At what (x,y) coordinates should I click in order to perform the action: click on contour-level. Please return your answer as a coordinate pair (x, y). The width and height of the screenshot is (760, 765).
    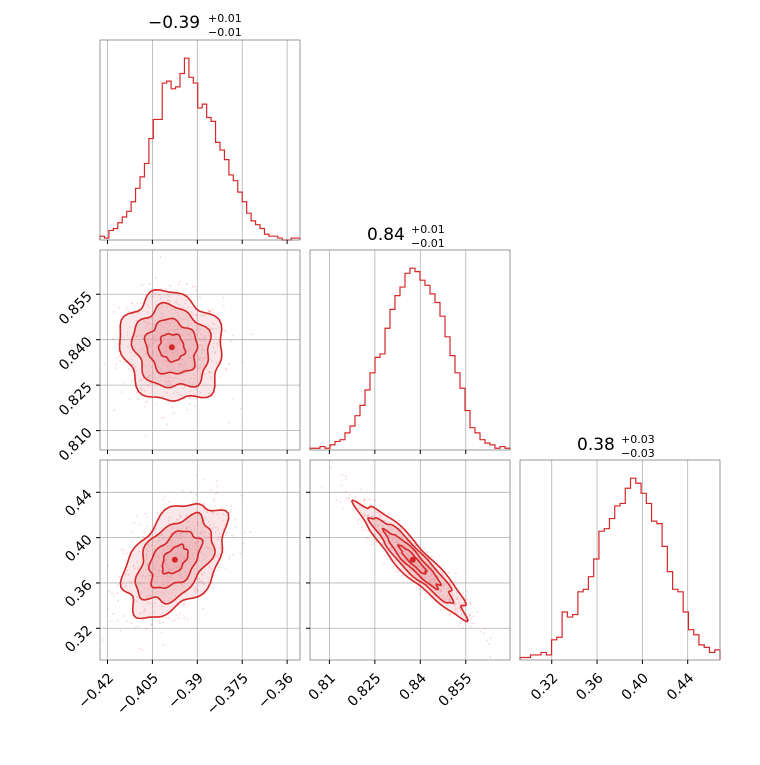
    Looking at the image, I should click on (409, 561).